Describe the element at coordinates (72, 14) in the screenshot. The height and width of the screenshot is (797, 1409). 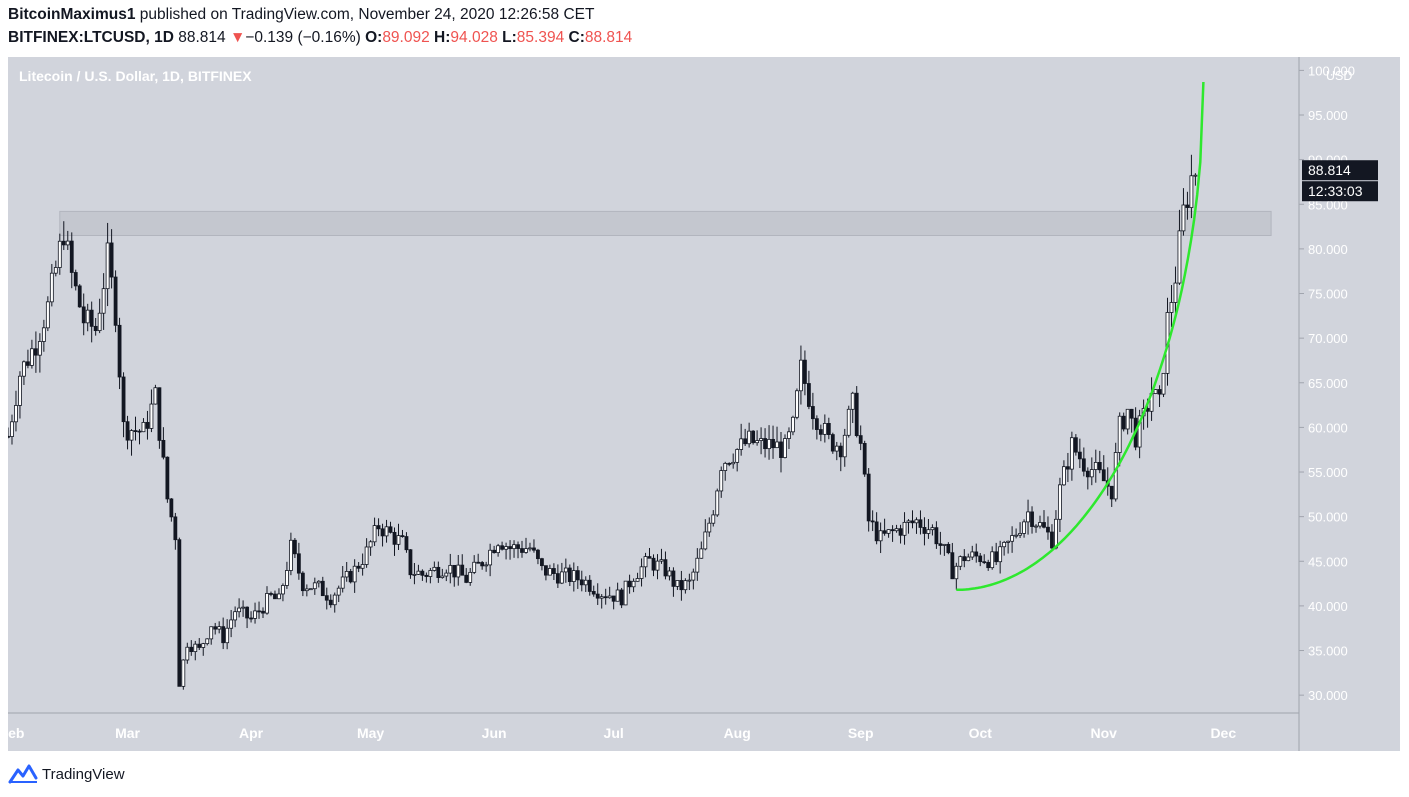
I see `author-name: BitcoinMaximus1` at that location.